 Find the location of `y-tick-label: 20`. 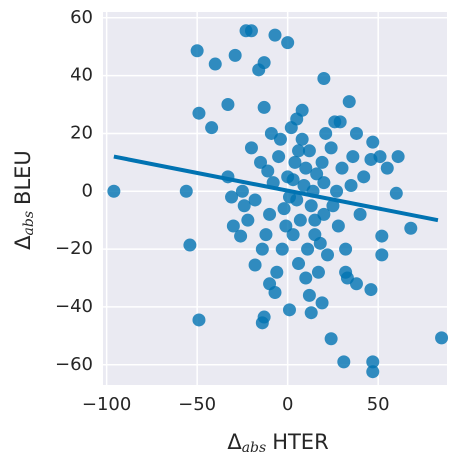

y-tick-label: 20 is located at coordinates (81, 132).